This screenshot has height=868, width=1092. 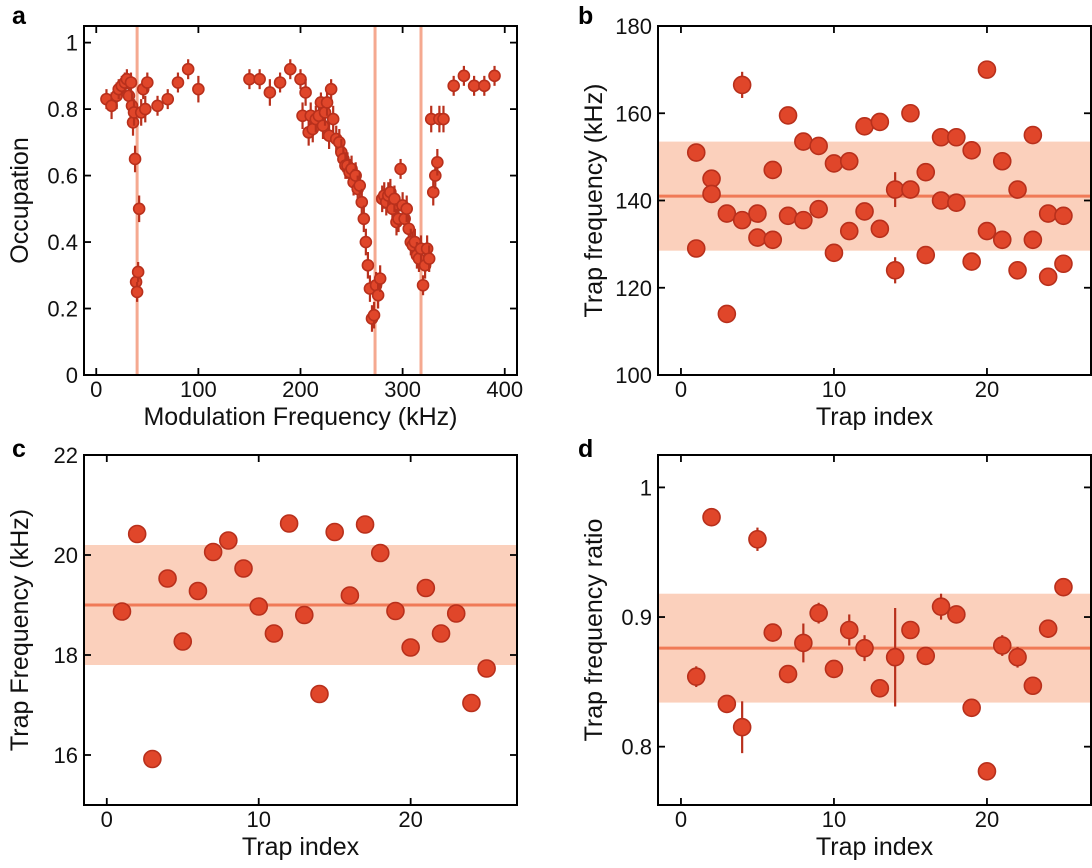 I want to click on y-axis-label: Trap Frequency (kHz), so click(x=20, y=630).